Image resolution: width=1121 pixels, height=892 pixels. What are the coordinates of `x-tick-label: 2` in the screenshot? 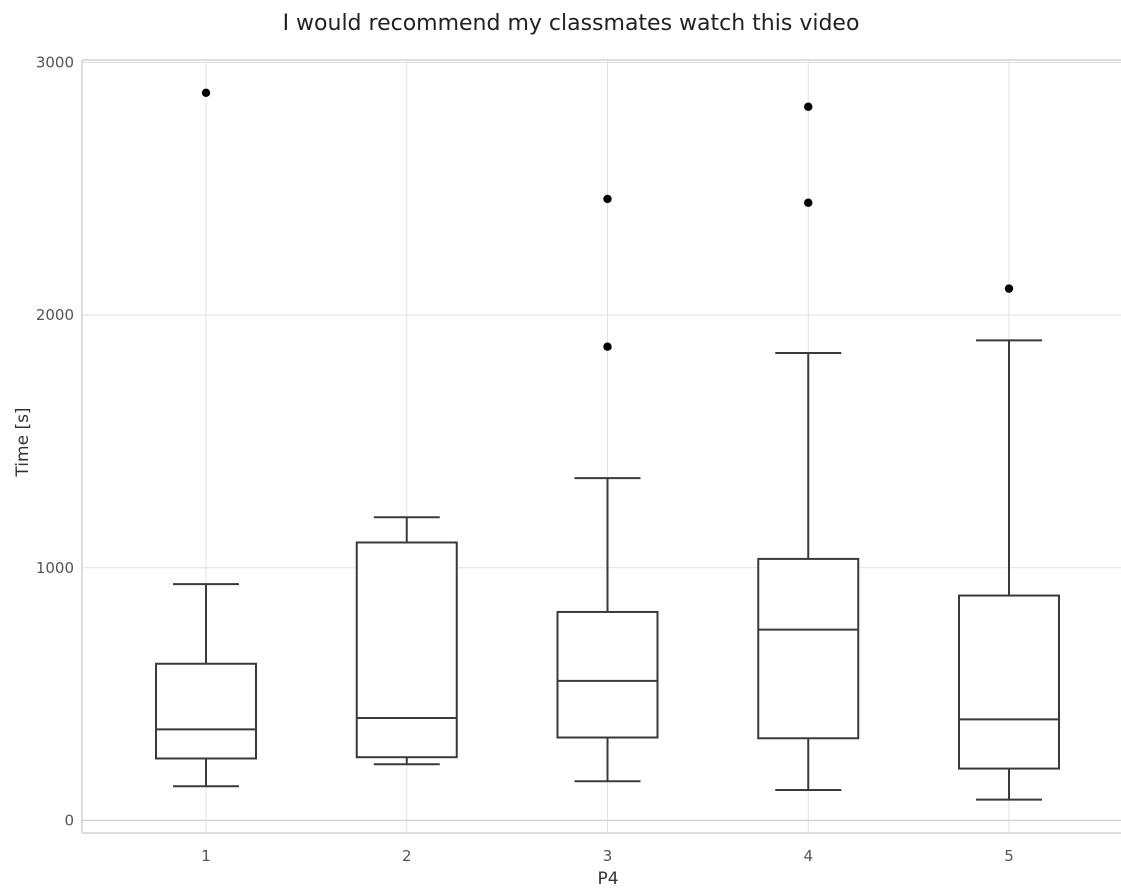 It's located at (407, 856).